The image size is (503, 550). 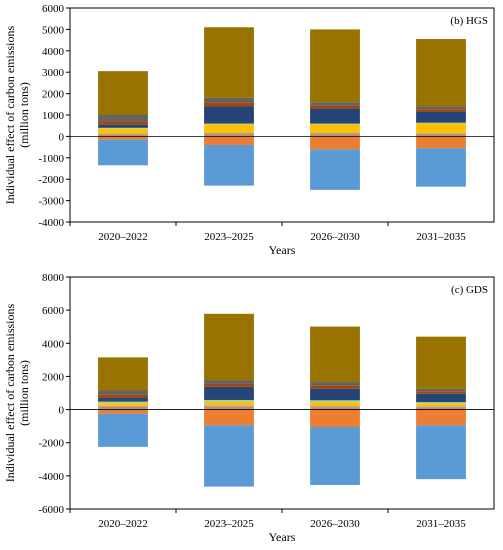 I want to click on y-tick-label: 5000, so click(x=53, y=30).